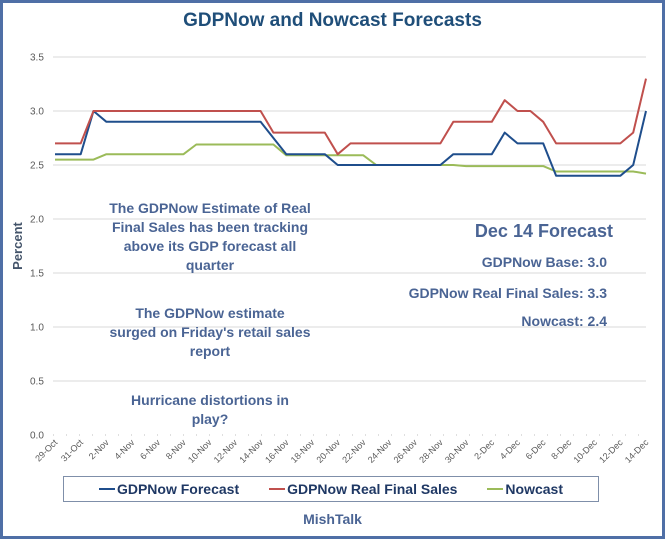 The height and width of the screenshot is (539, 665). I want to click on x-tick-label: 6-Dec, so click(536, 449).